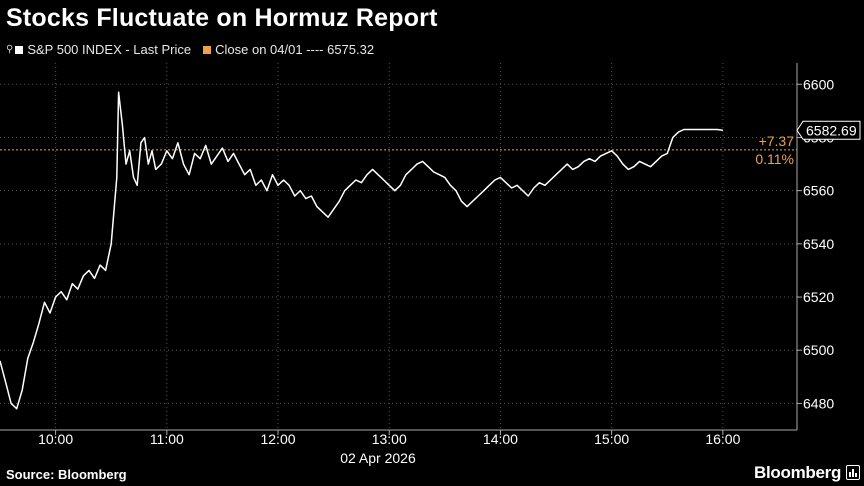  What do you see at coordinates (611, 439) in the screenshot?
I see `x-tick-label: 15:00` at bounding box center [611, 439].